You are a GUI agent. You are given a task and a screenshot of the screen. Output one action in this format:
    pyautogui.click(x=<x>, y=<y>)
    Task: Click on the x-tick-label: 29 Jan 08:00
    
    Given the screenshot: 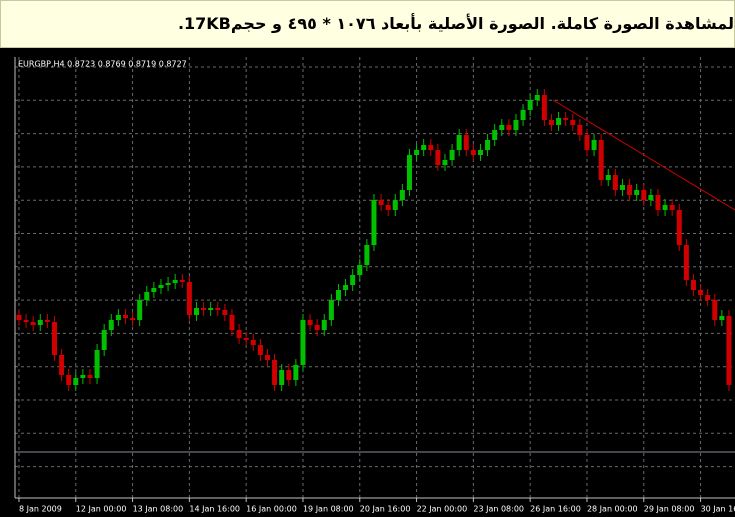 What is the action you would take?
    pyautogui.click(x=669, y=509)
    